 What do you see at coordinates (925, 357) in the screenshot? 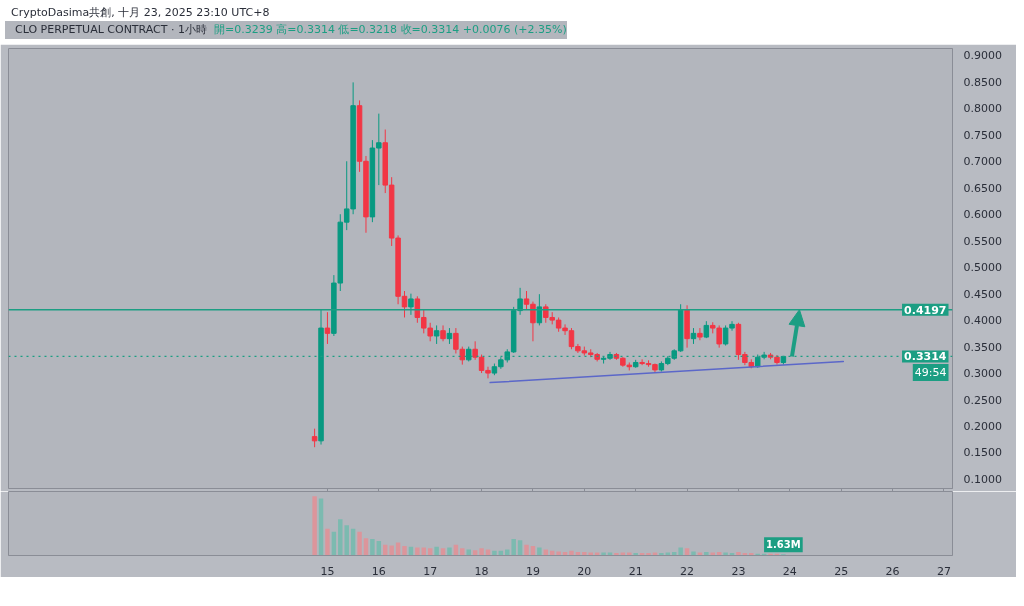
I see `ref-line-label: 0.3314` at bounding box center [925, 357].